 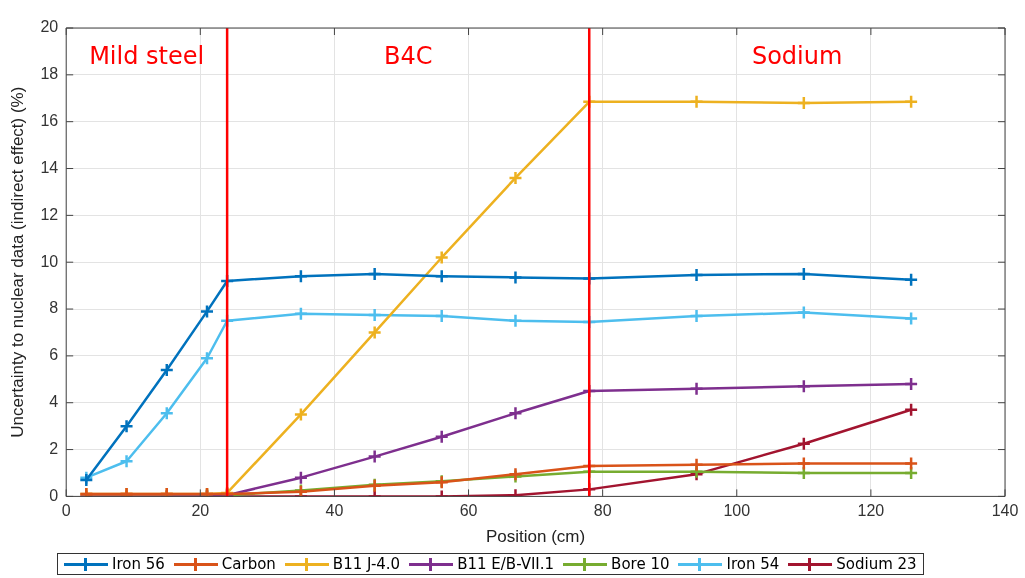 I want to click on annotation: B4C, so click(x=408, y=56).